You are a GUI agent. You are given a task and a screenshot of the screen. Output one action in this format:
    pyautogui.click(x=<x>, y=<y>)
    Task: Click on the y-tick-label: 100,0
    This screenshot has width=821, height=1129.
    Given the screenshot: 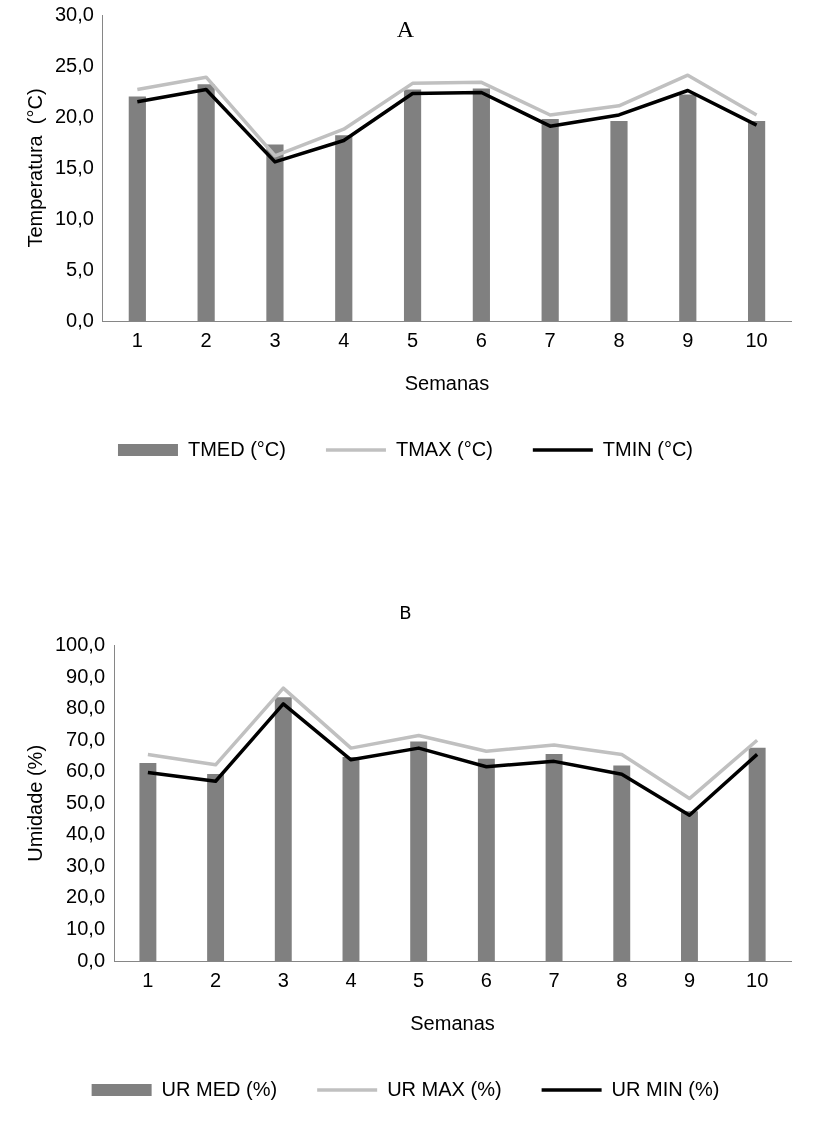 What is the action you would take?
    pyautogui.click(x=80, y=644)
    